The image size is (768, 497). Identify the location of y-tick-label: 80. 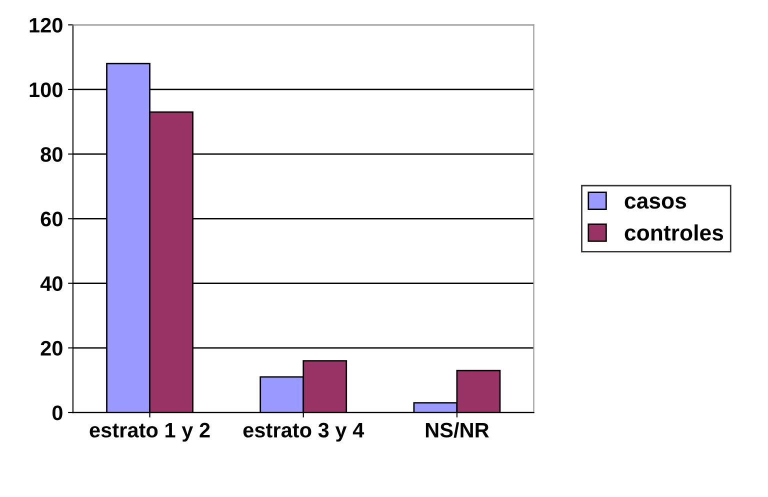
(51, 154).